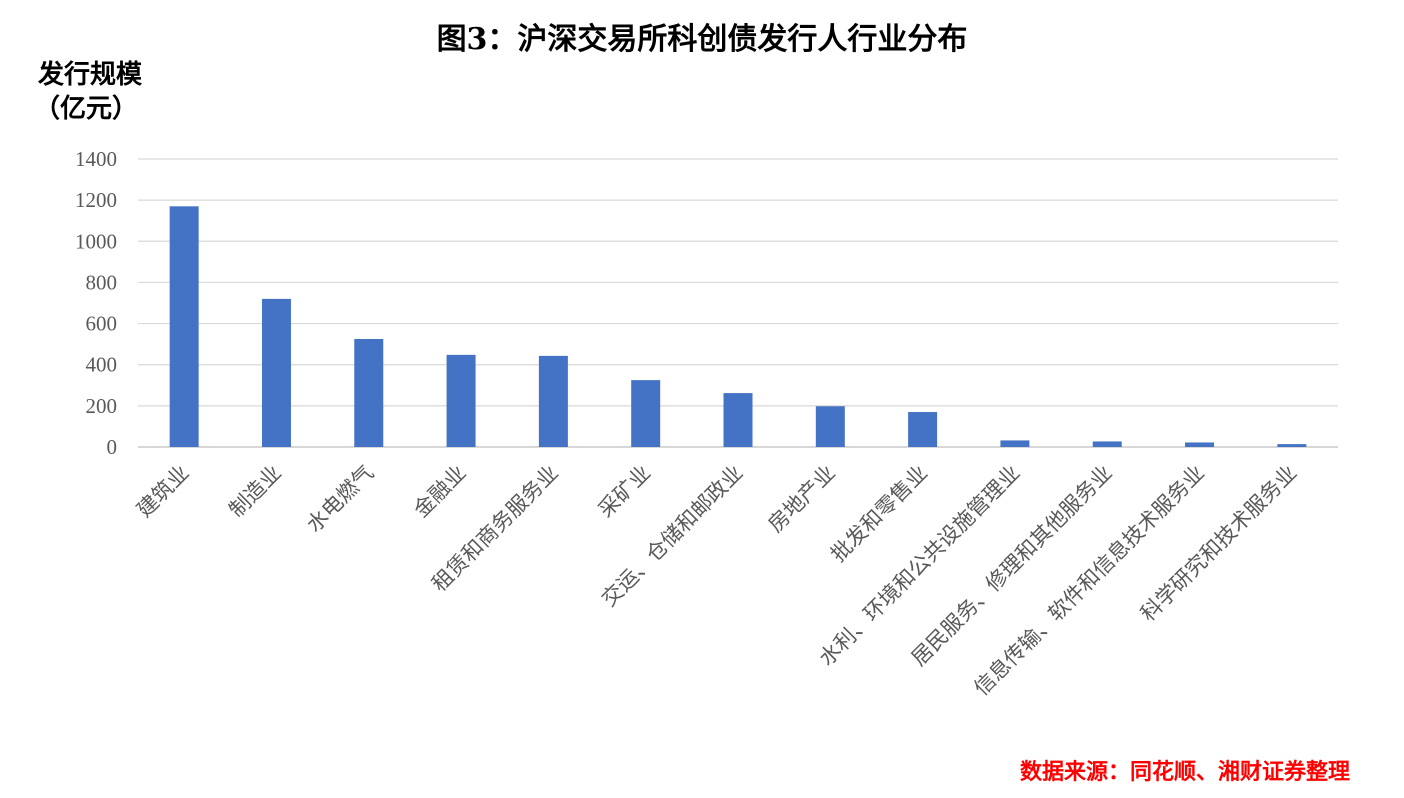 This screenshot has width=1404, height=798. What do you see at coordinates (163, 492) in the screenshot?
I see `x-category-label: 建筑业` at bounding box center [163, 492].